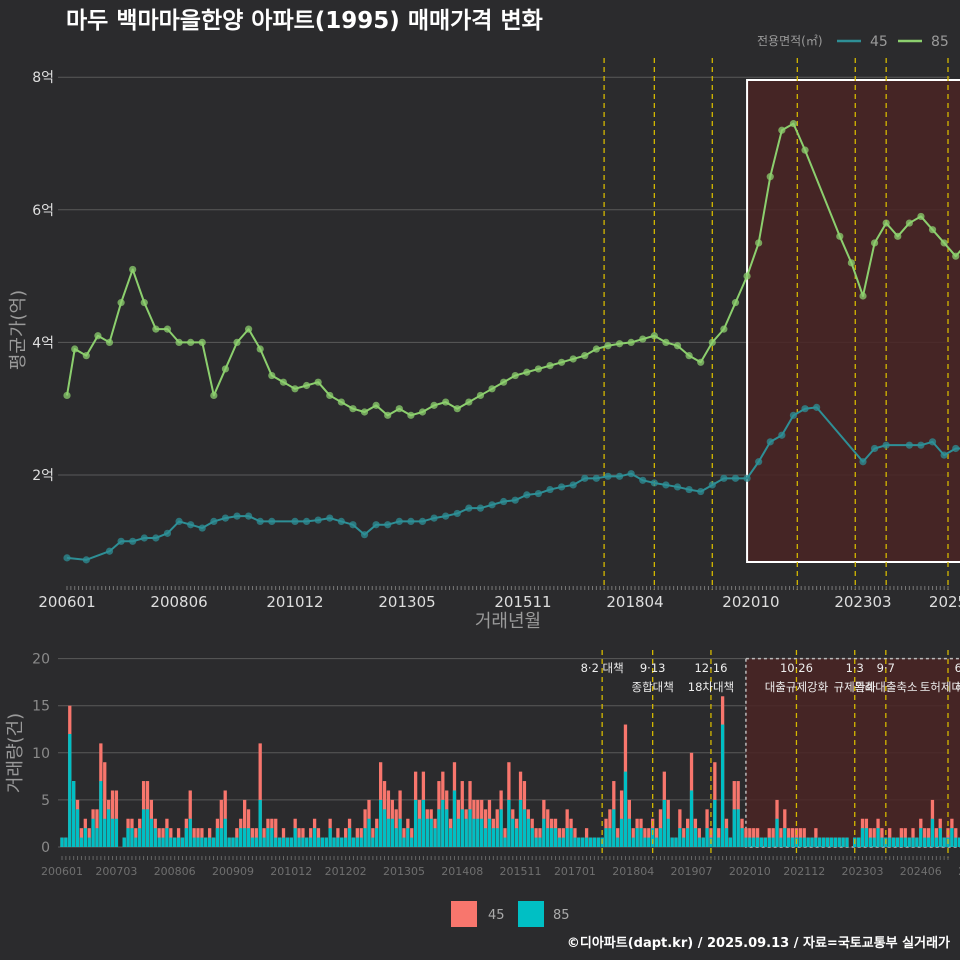  What do you see at coordinates (66, 602) in the screenshot?
I see `x-tick-label: 200601` at bounding box center [66, 602].